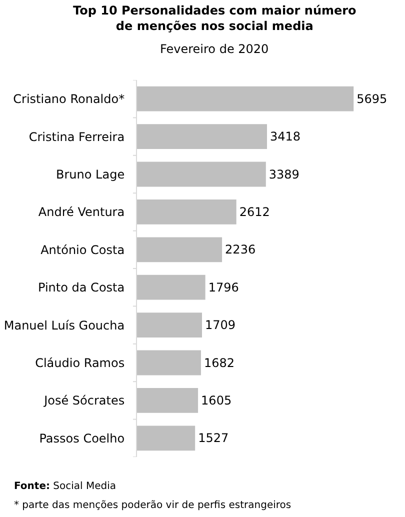 This screenshot has height=517, width=405. Describe the element at coordinates (90, 174) in the screenshot. I see `y-tick-label: Bruno Lage` at that location.